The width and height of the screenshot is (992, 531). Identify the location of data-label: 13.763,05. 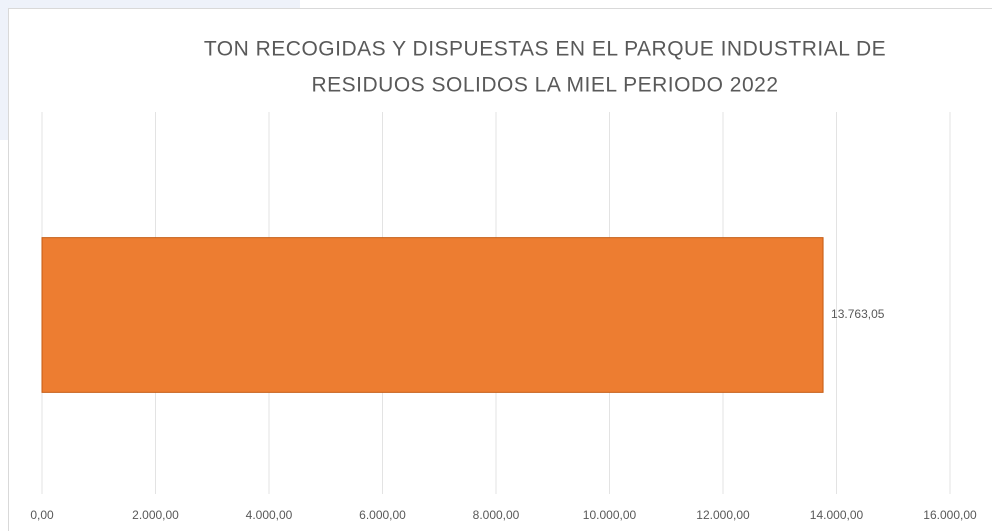
(858, 314).